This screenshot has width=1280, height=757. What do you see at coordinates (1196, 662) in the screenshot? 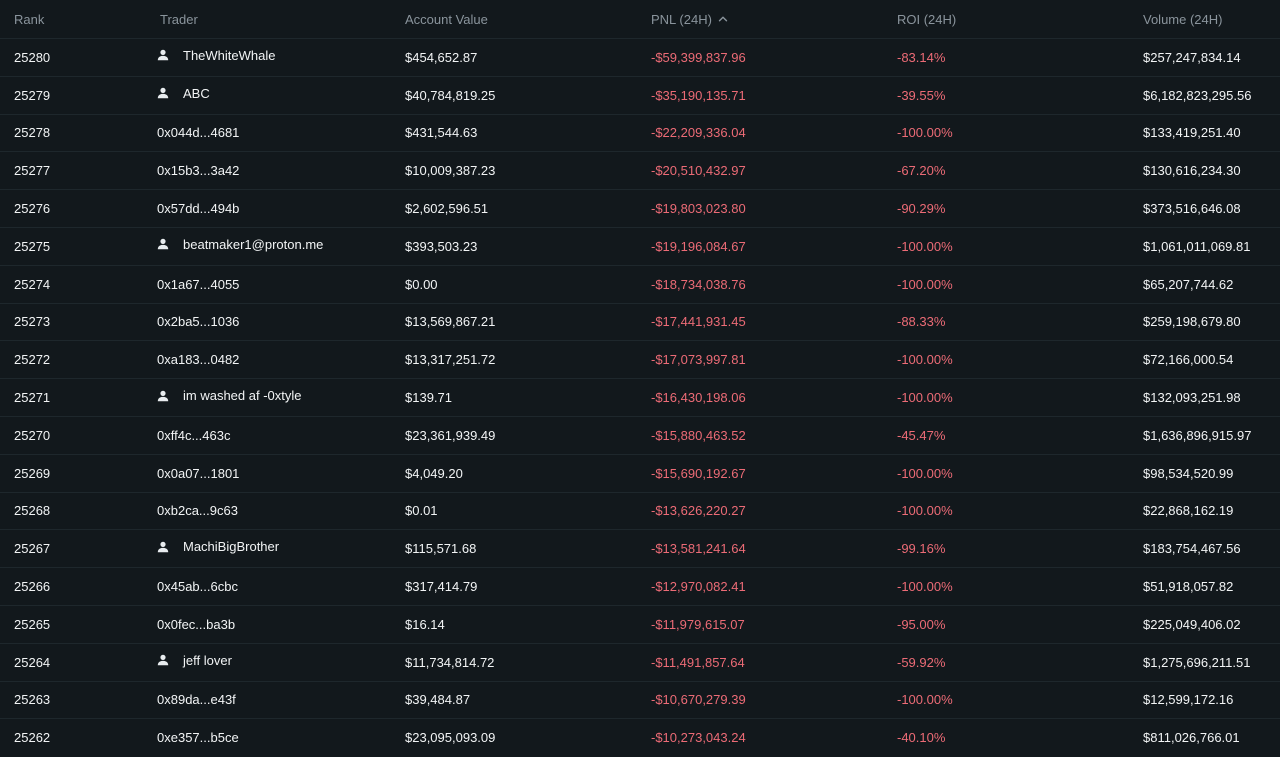
I see `volume-cell: $1,275,696,211.51` at bounding box center [1196, 662].